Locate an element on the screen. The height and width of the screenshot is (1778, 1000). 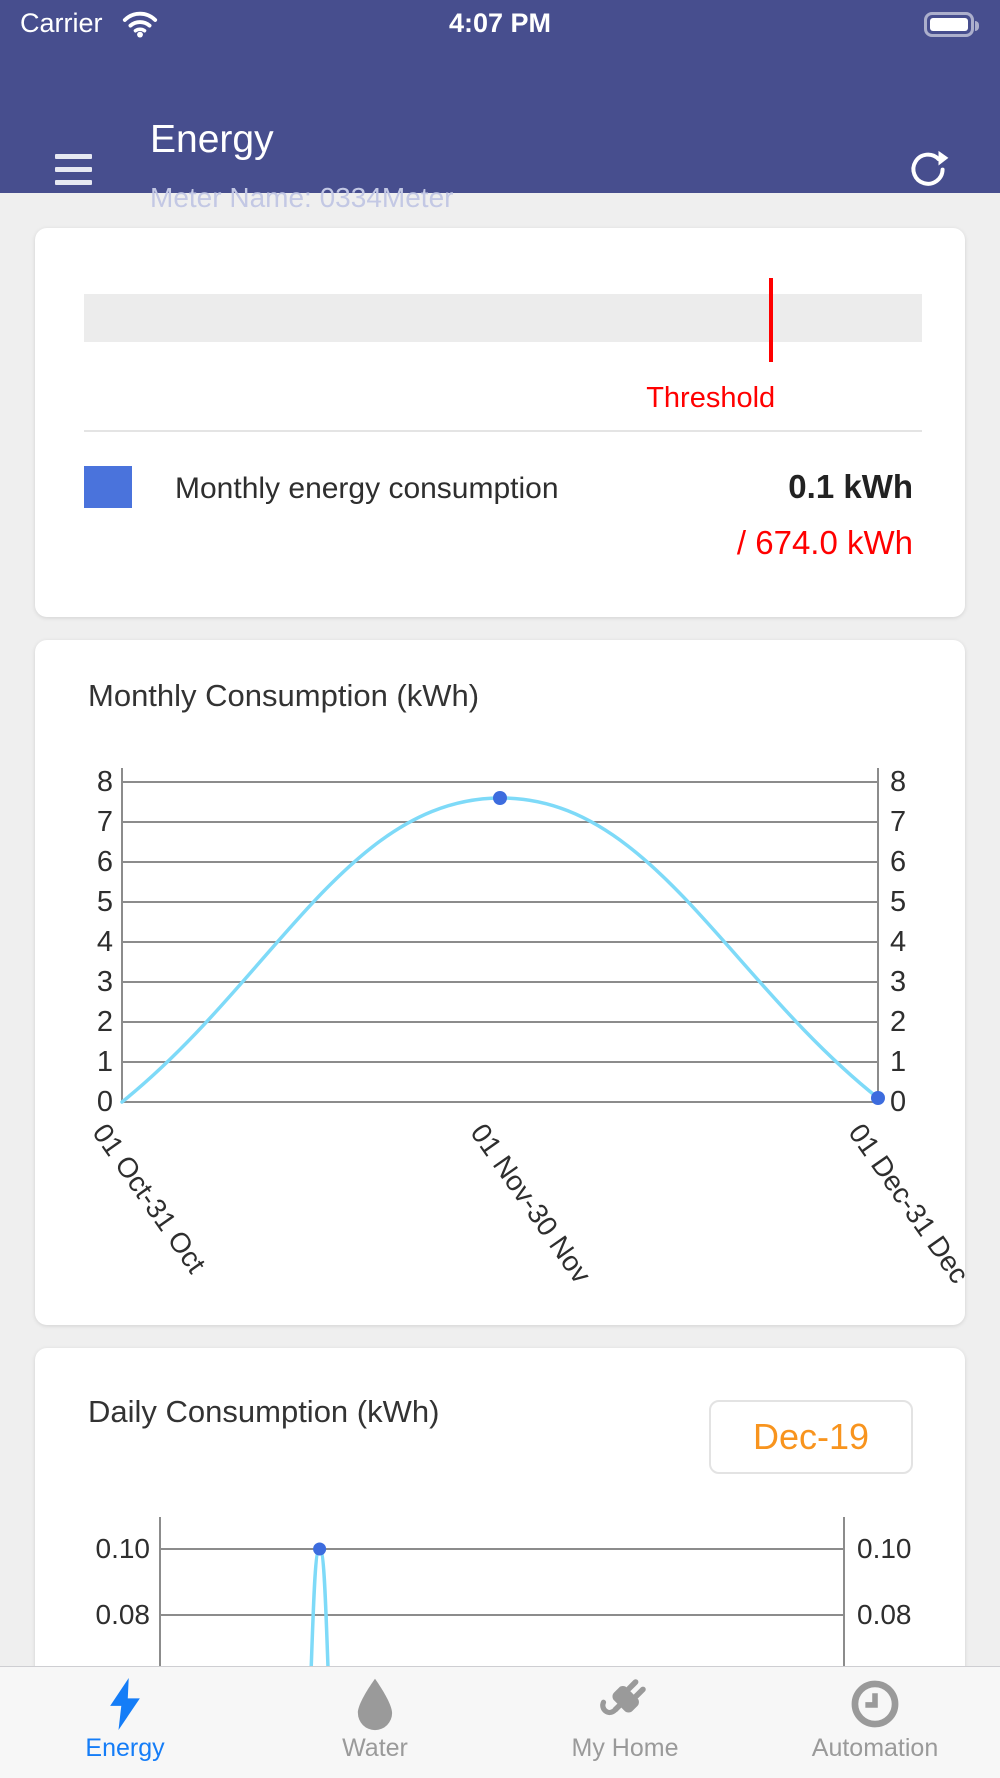
battery-icon is located at coordinates (951, 24).